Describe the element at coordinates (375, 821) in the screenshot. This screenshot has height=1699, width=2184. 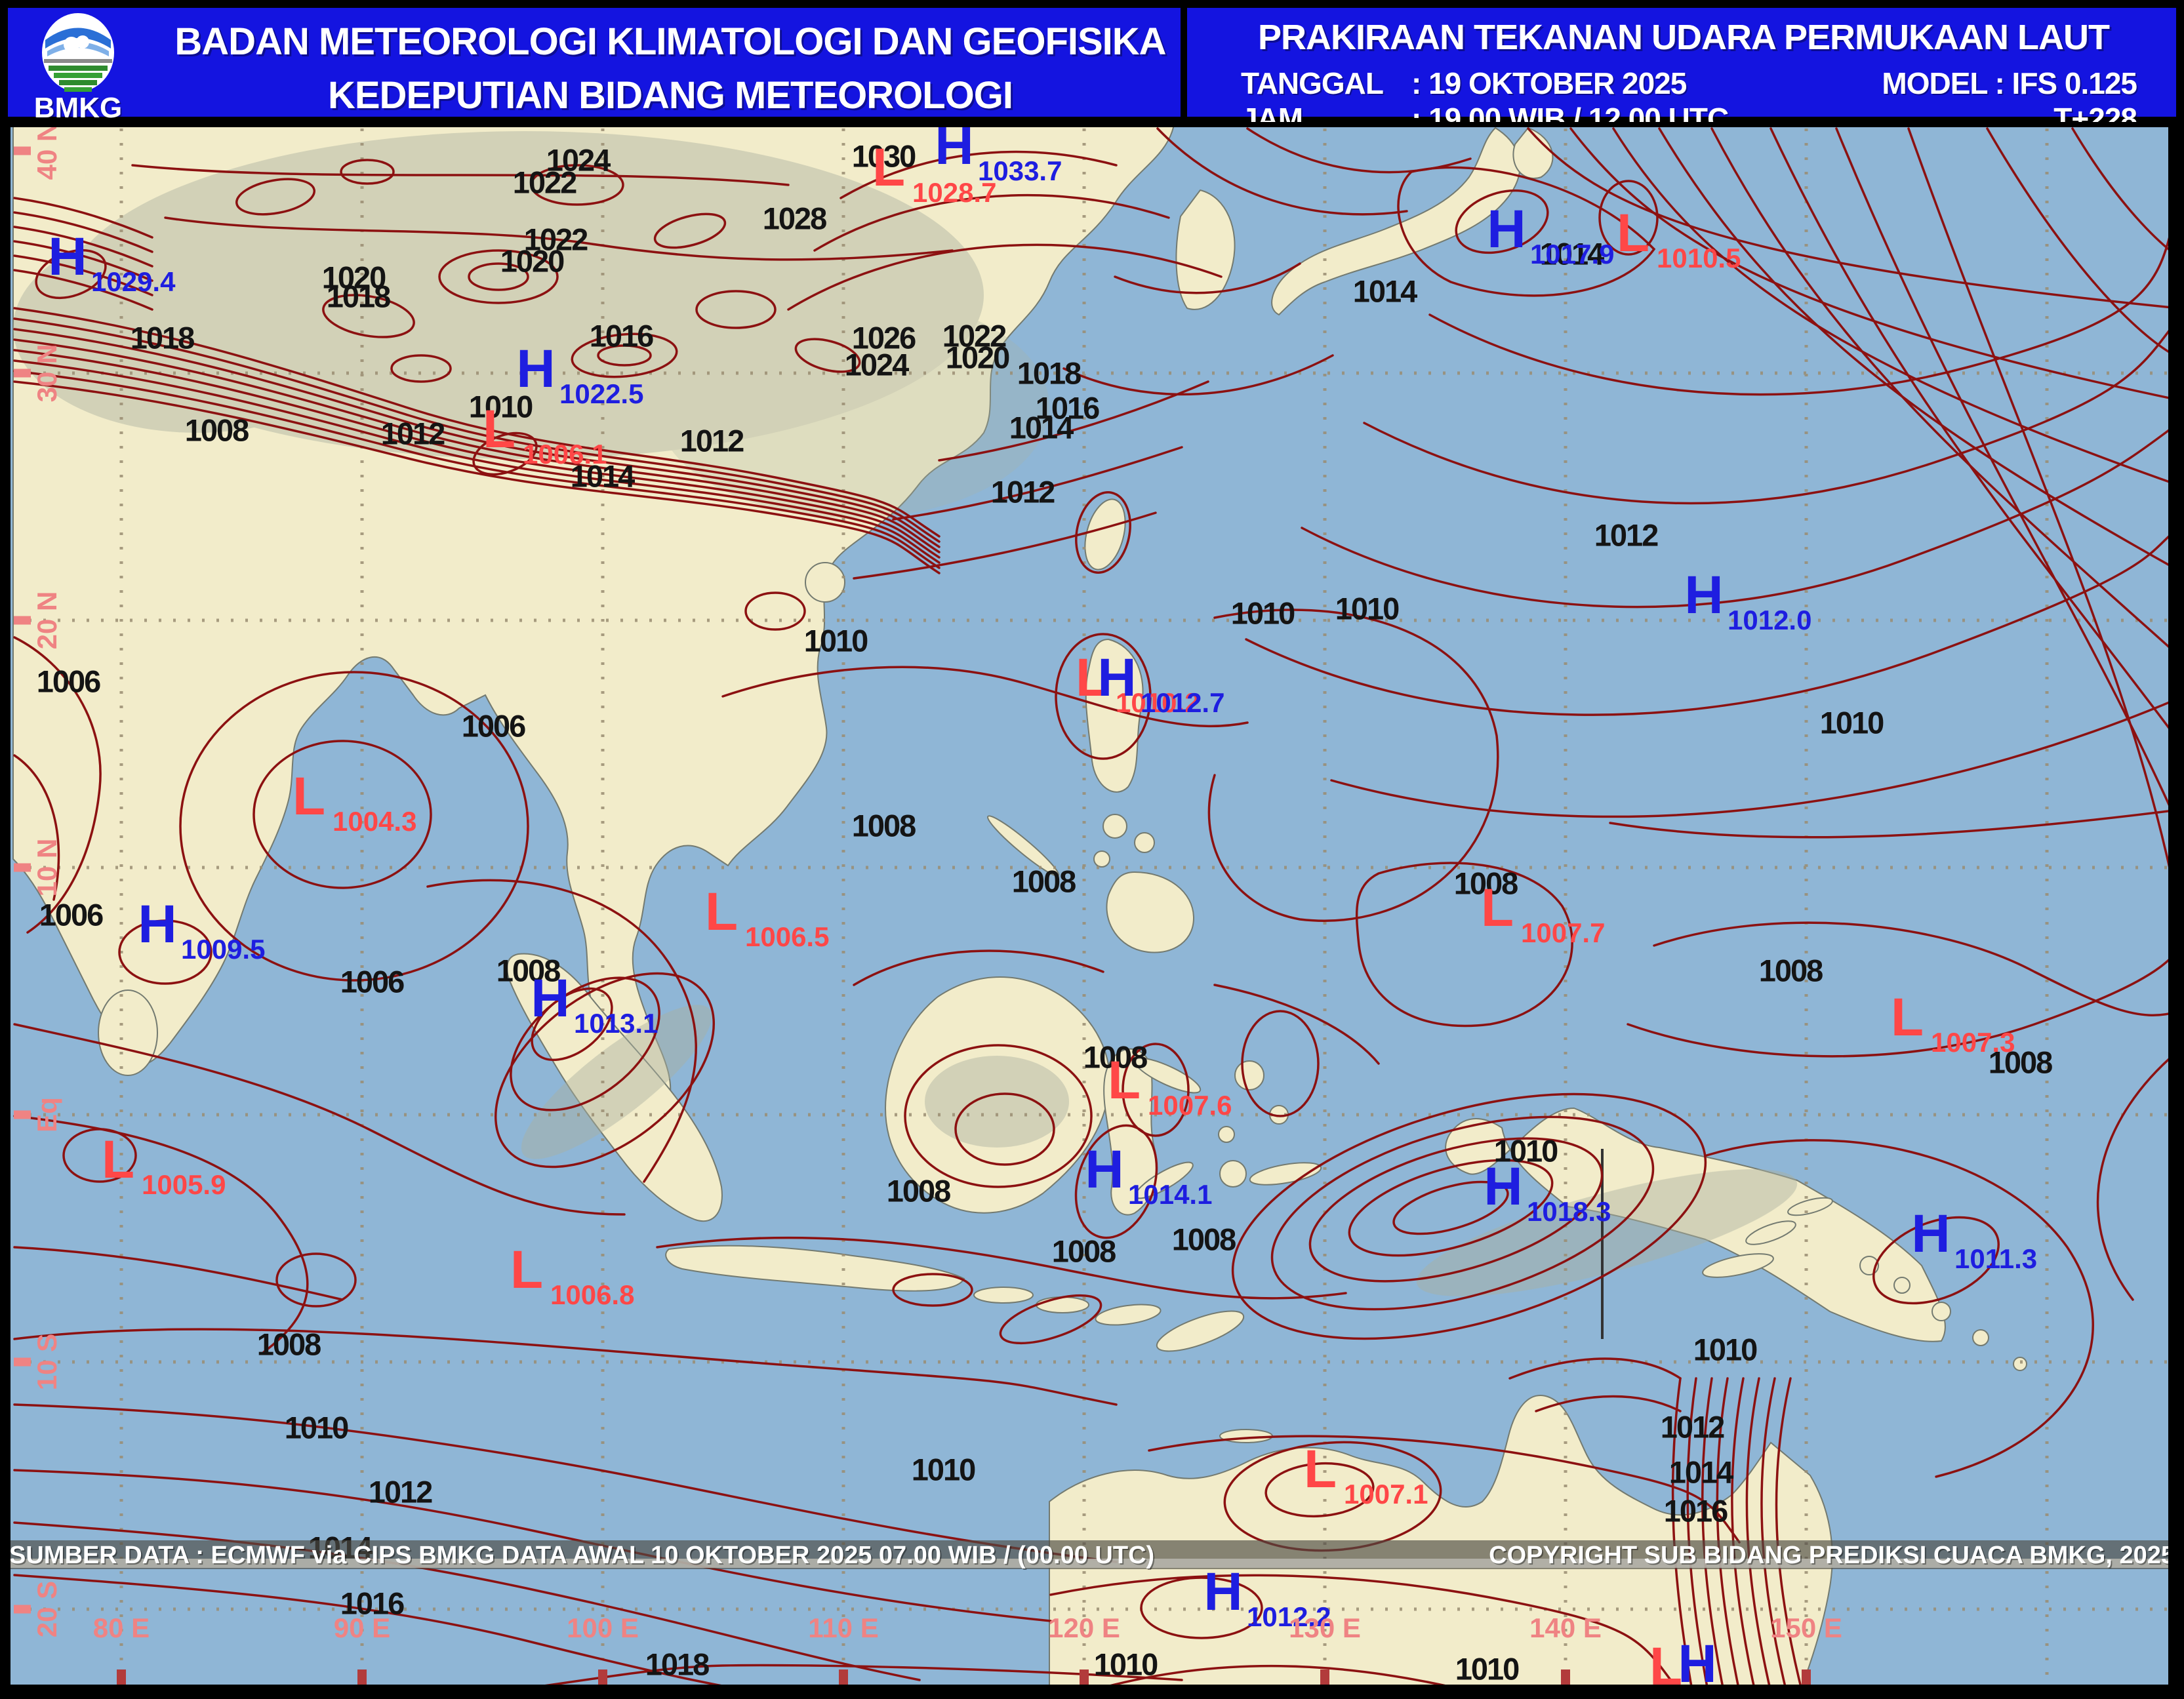
I see `low-value: 1004.3` at that location.